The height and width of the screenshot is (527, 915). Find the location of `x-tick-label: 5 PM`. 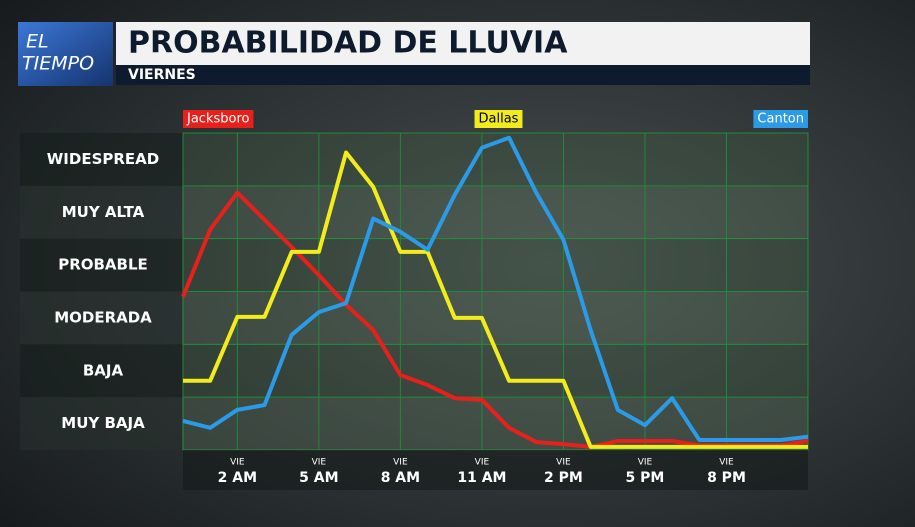

x-tick-label: 5 PM is located at coordinates (645, 478).